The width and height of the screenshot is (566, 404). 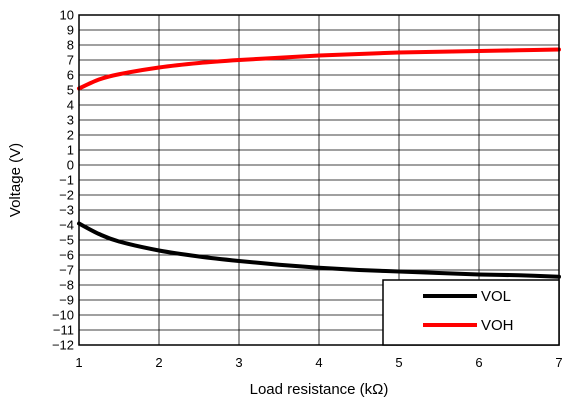 What do you see at coordinates (70, 90) in the screenshot?
I see `y-tick-label: 5` at bounding box center [70, 90].